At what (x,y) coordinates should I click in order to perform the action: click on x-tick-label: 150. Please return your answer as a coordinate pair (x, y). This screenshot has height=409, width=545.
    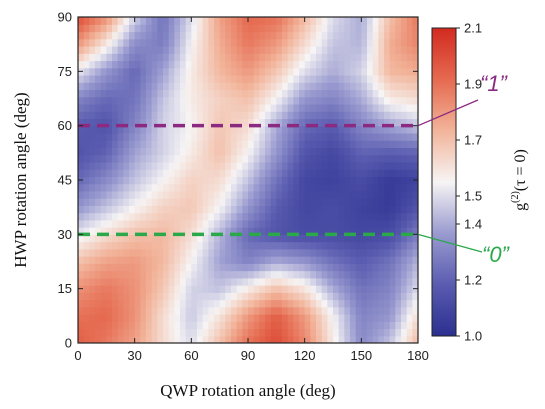
    Looking at the image, I should click on (361, 355).